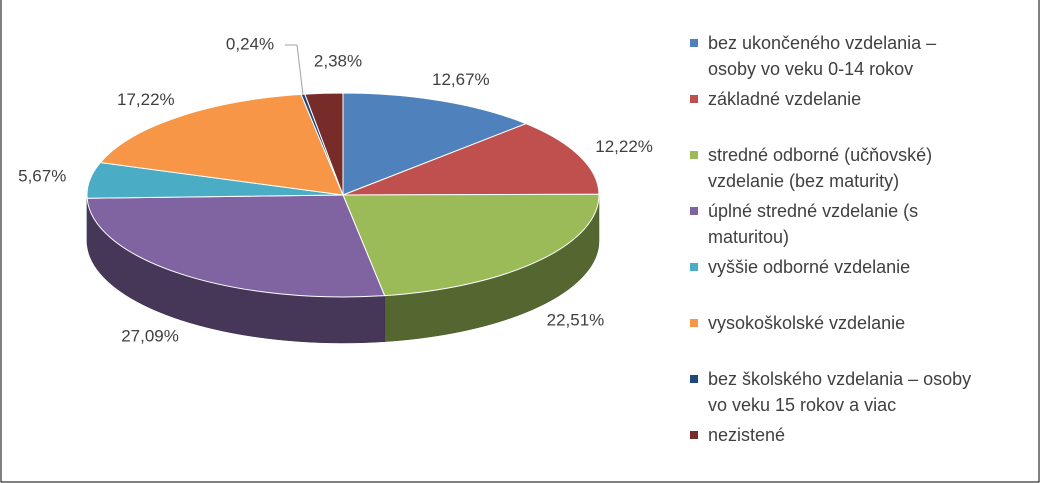 This screenshot has width=1041, height=483. What do you see at coordinates (838, 435) in the screenshot?
I see `legend-item: nezistené` at bounding box center [838, 435].